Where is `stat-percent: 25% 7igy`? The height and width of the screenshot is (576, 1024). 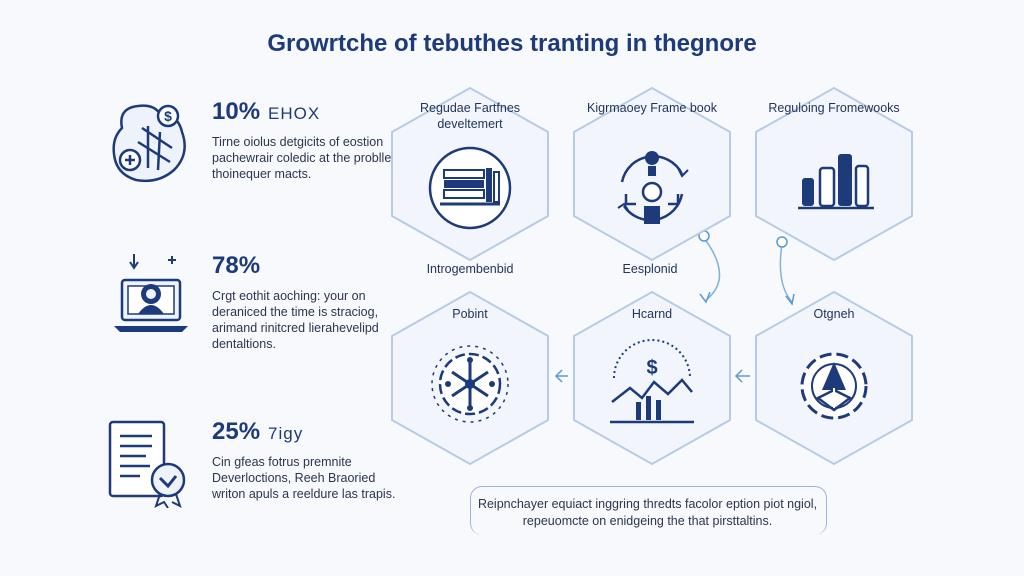 stat-percent: 25% 7igy is located at coordinates (258, 431).